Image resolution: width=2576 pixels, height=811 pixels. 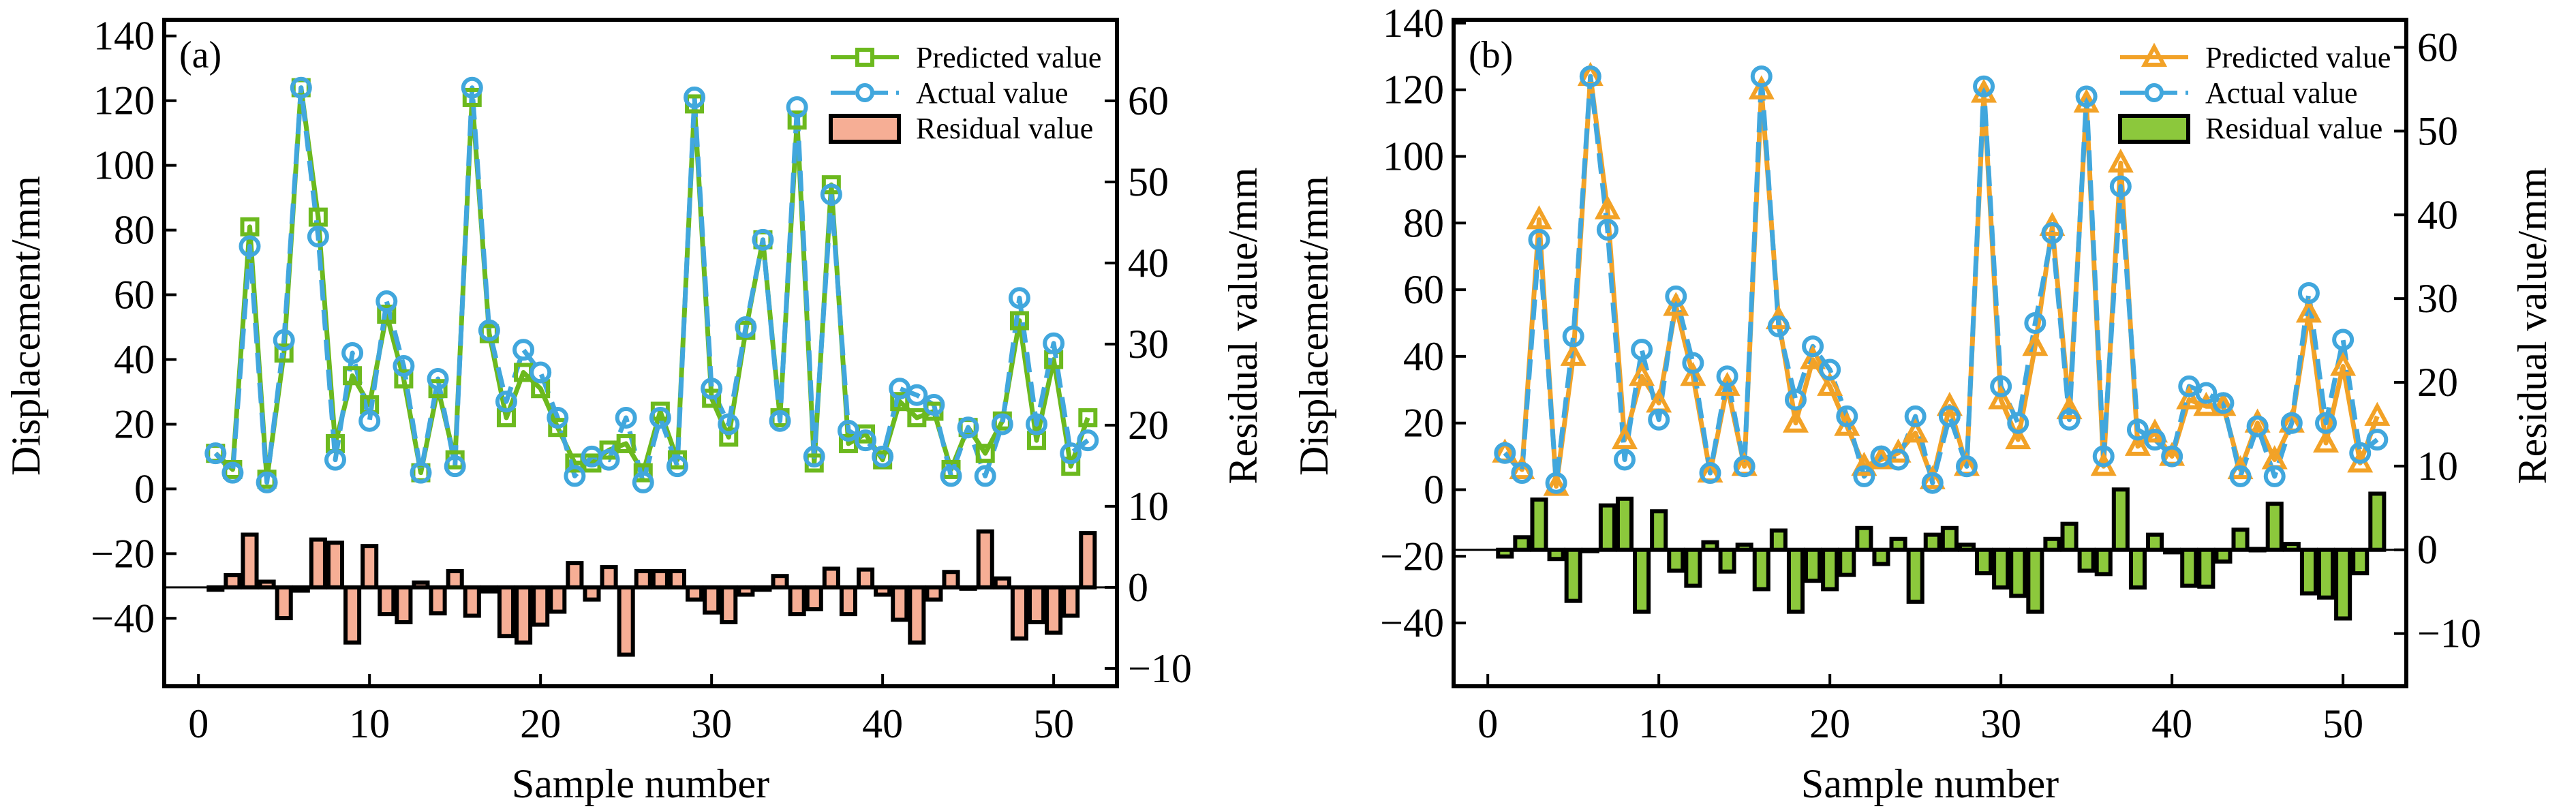 I want to click on legend-actual-marker, so click(x=864, y=92).